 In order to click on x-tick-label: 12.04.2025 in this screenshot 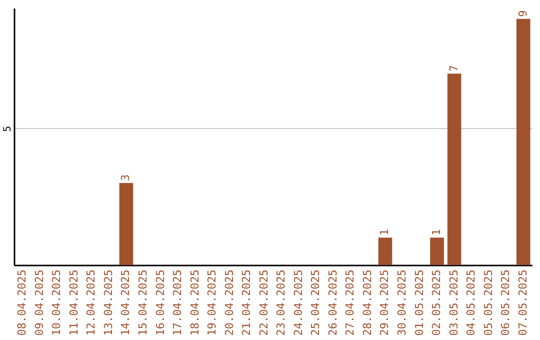, I will do `click(91, 303)`.